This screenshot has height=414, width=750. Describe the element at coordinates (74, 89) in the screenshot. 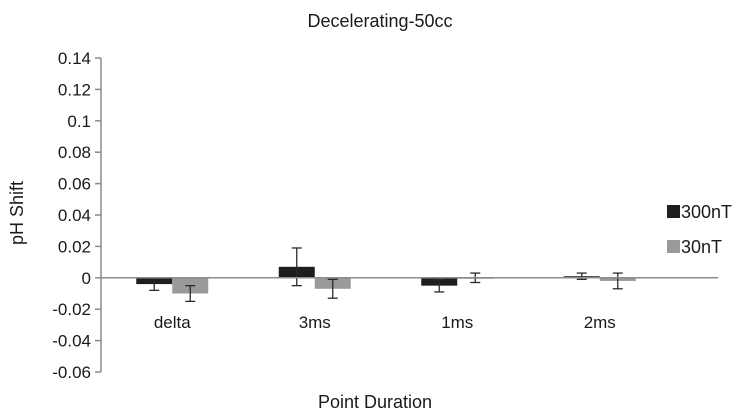

I see `y-tick-label: 0.12` at that location.